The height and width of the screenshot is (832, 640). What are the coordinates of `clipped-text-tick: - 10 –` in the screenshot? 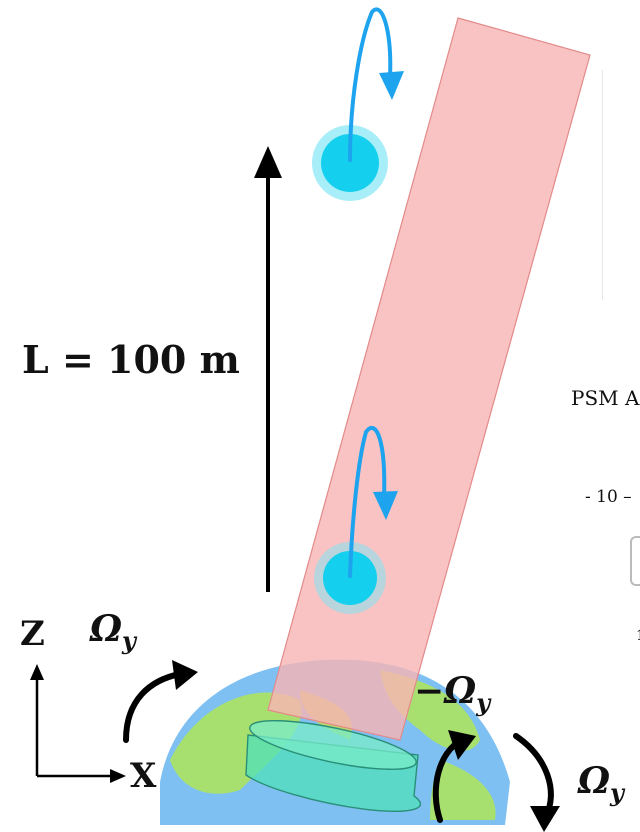 It's located at (608, 497).